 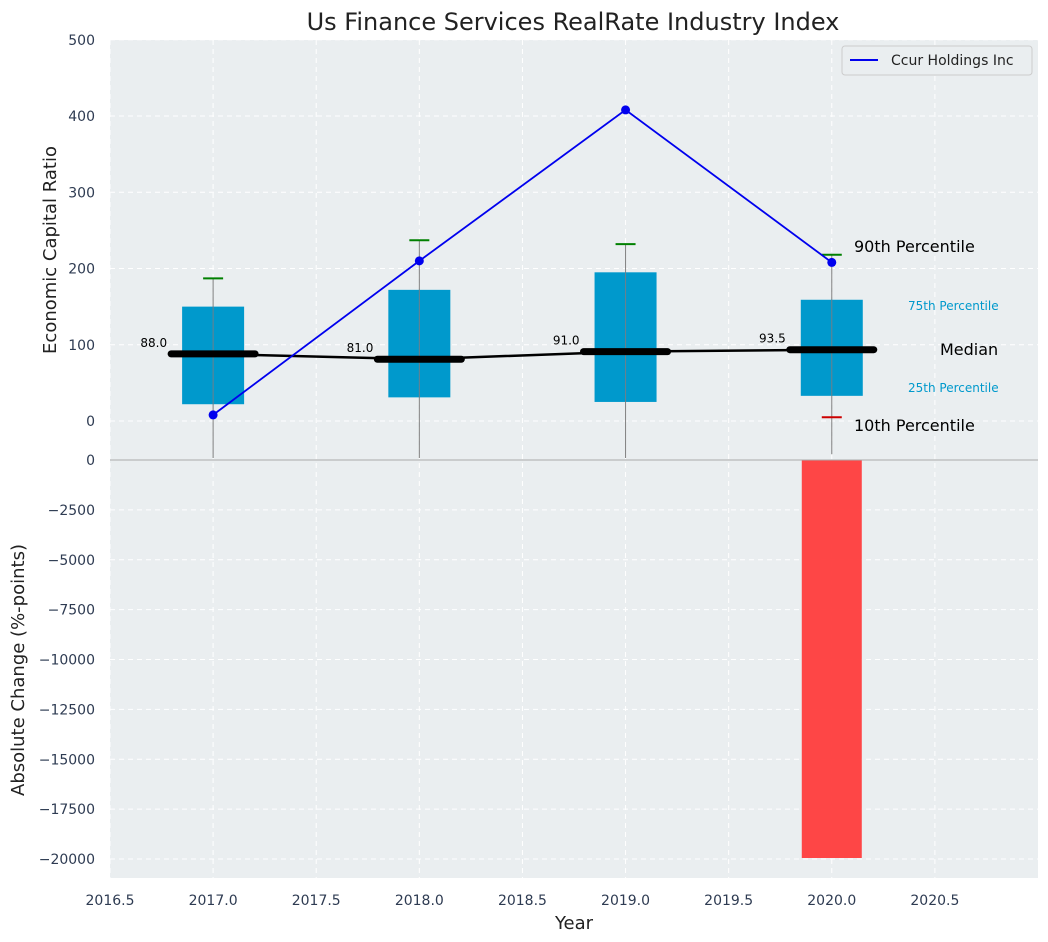 What do you see at coordinates (81, 117) in the screenshot?
I see `y-tick-label: 400` at bounding box center [81, 117].